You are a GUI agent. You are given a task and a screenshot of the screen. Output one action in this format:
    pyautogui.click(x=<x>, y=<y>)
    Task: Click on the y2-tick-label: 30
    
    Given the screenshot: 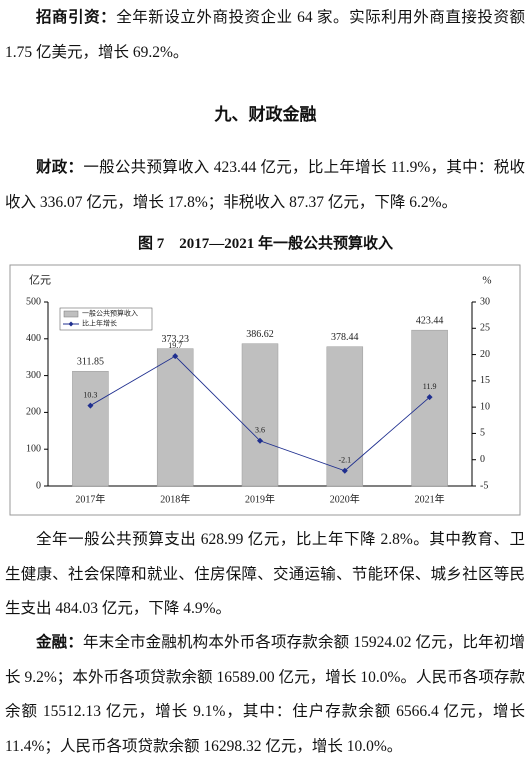 What is the action you would take?
    pyautogui.click(x=485, y=301)
    